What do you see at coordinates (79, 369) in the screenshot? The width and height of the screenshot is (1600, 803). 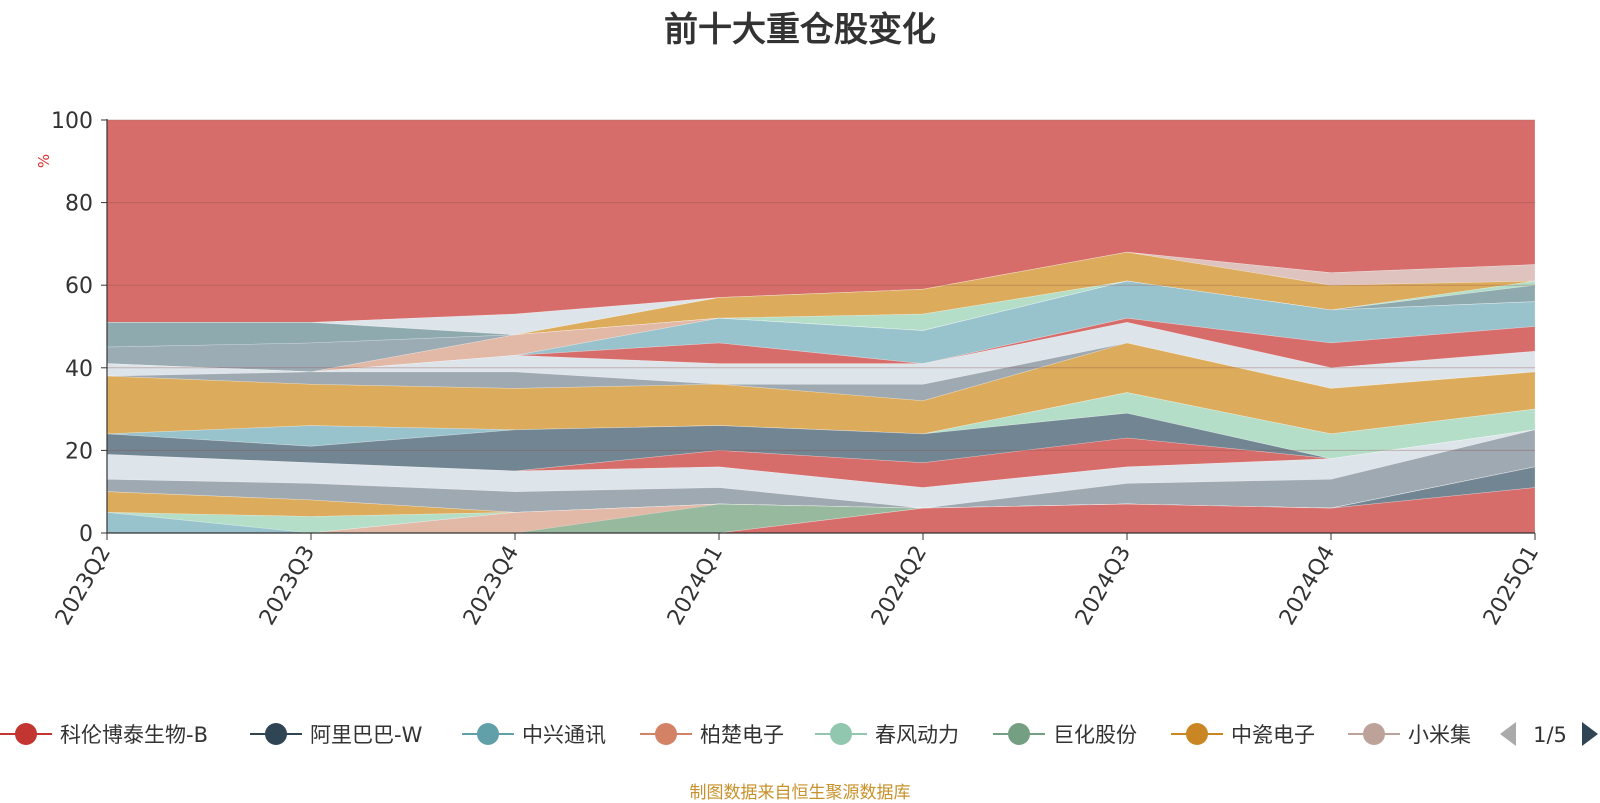 I see `y-tick-label: 40` at bounding box center [79, 369].